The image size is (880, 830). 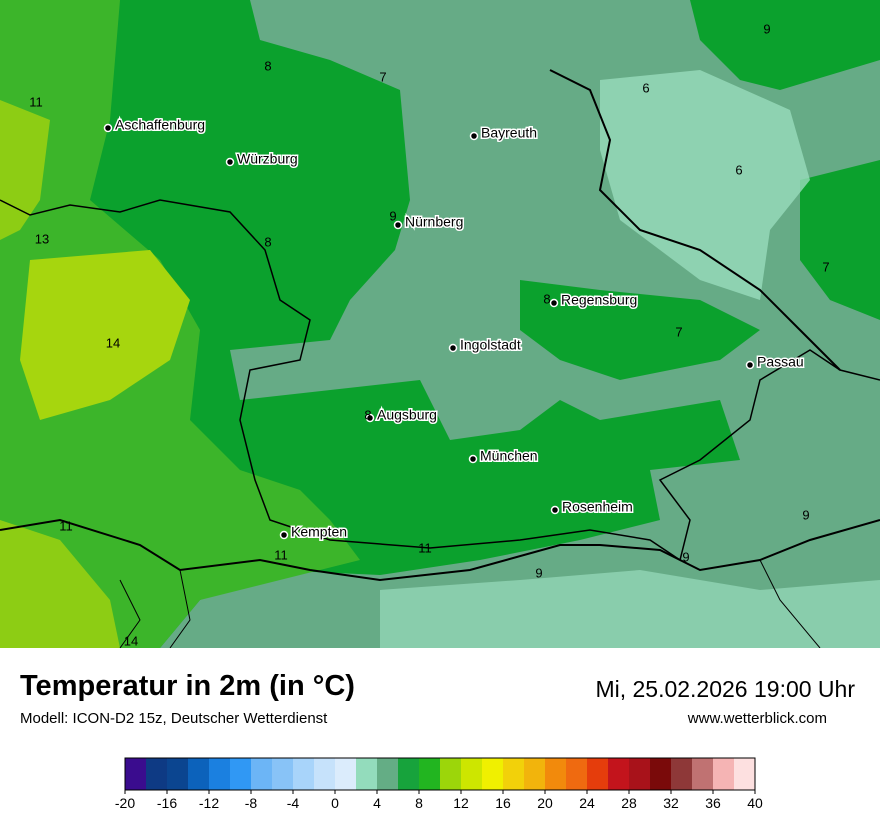 I want to click on colorbar-tick-label: 40, so click(x=755, y=803).